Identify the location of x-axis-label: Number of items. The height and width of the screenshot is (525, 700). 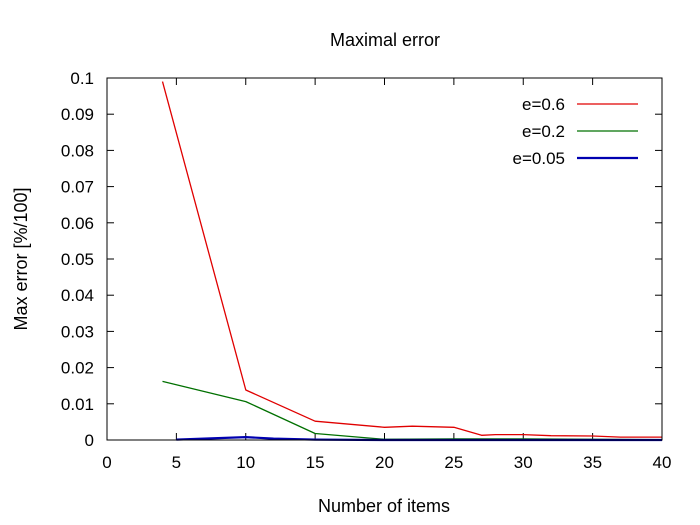
(384, 506).